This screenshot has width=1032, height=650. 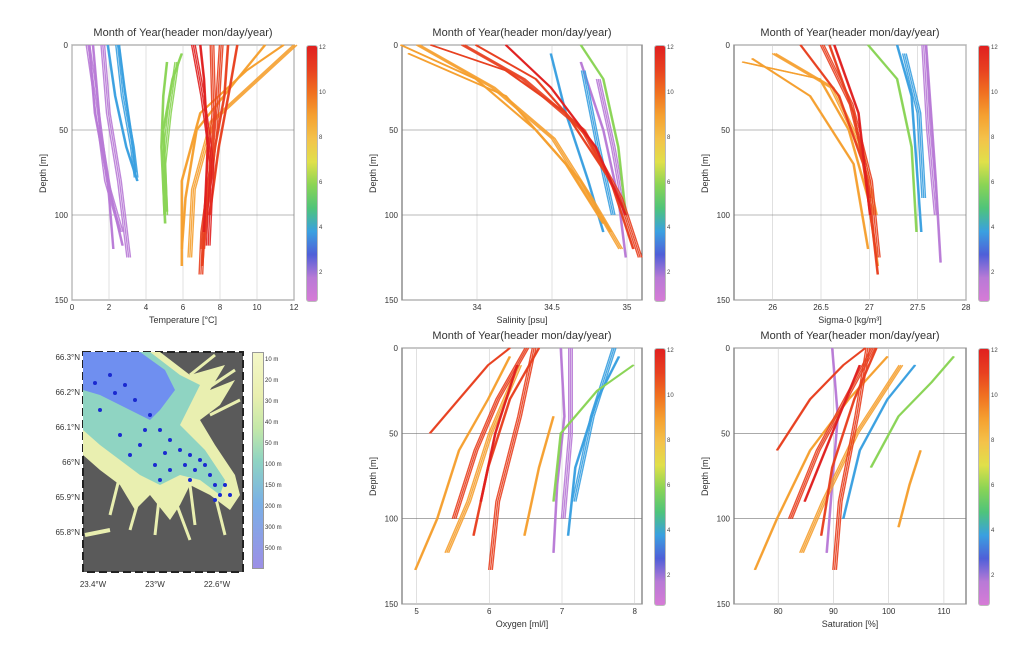 What do you see at coordinates (477, 307) in the screenshot?
I see `x-tick-label: 34` at bounding box center [477, 307].